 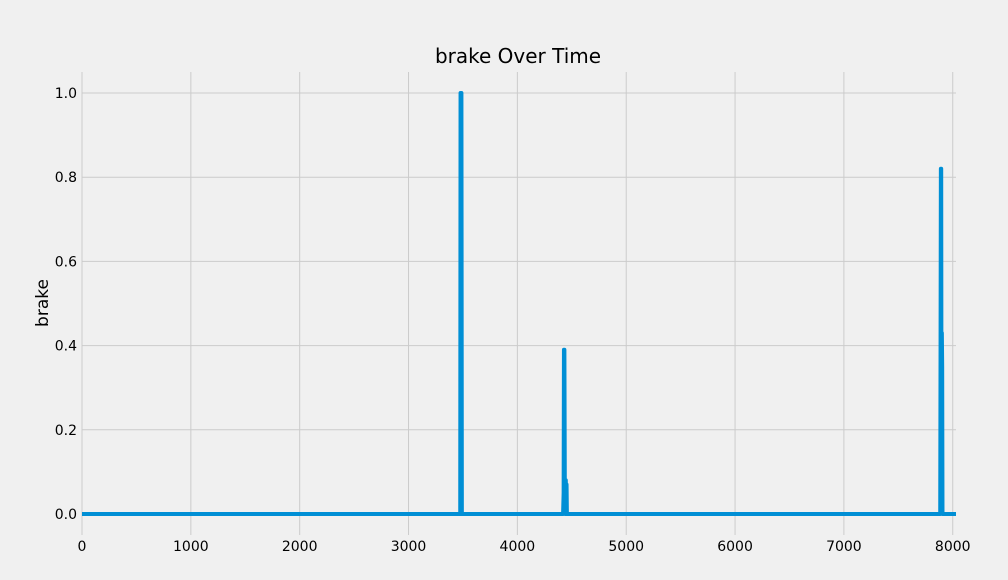 I want to click on y-tick-label: 0.6, so click(x=66, y=262).